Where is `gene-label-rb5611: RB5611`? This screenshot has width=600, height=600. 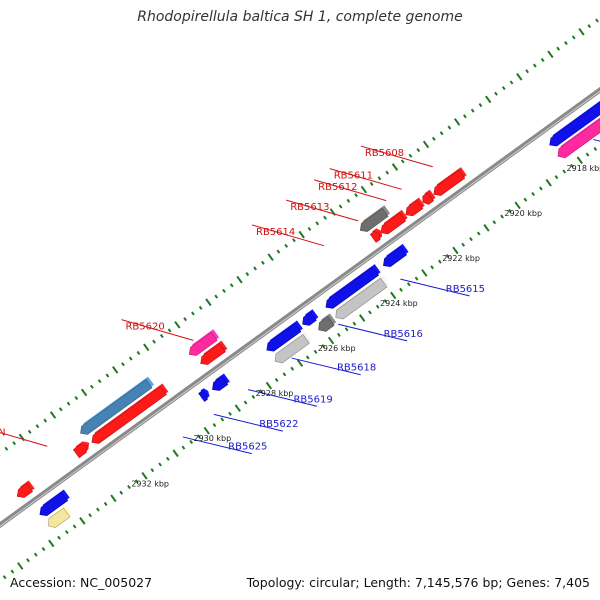
gene-label-rb5611: RB5611 is located at coordinates (353, 176).